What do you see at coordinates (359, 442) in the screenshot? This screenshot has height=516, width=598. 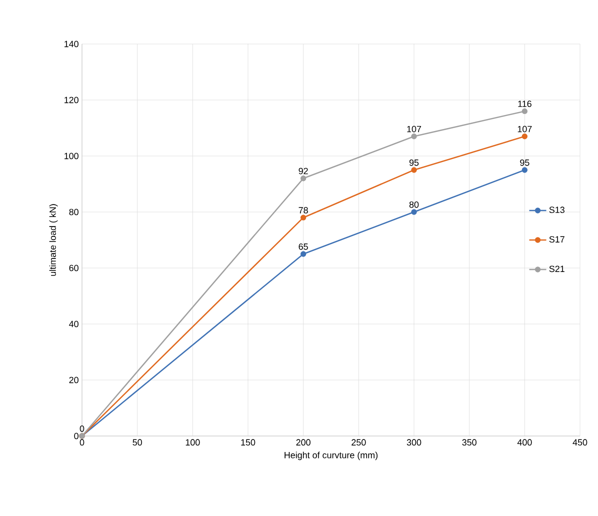 I see `x-tick-label: 250` at bounding box center [359, 442].